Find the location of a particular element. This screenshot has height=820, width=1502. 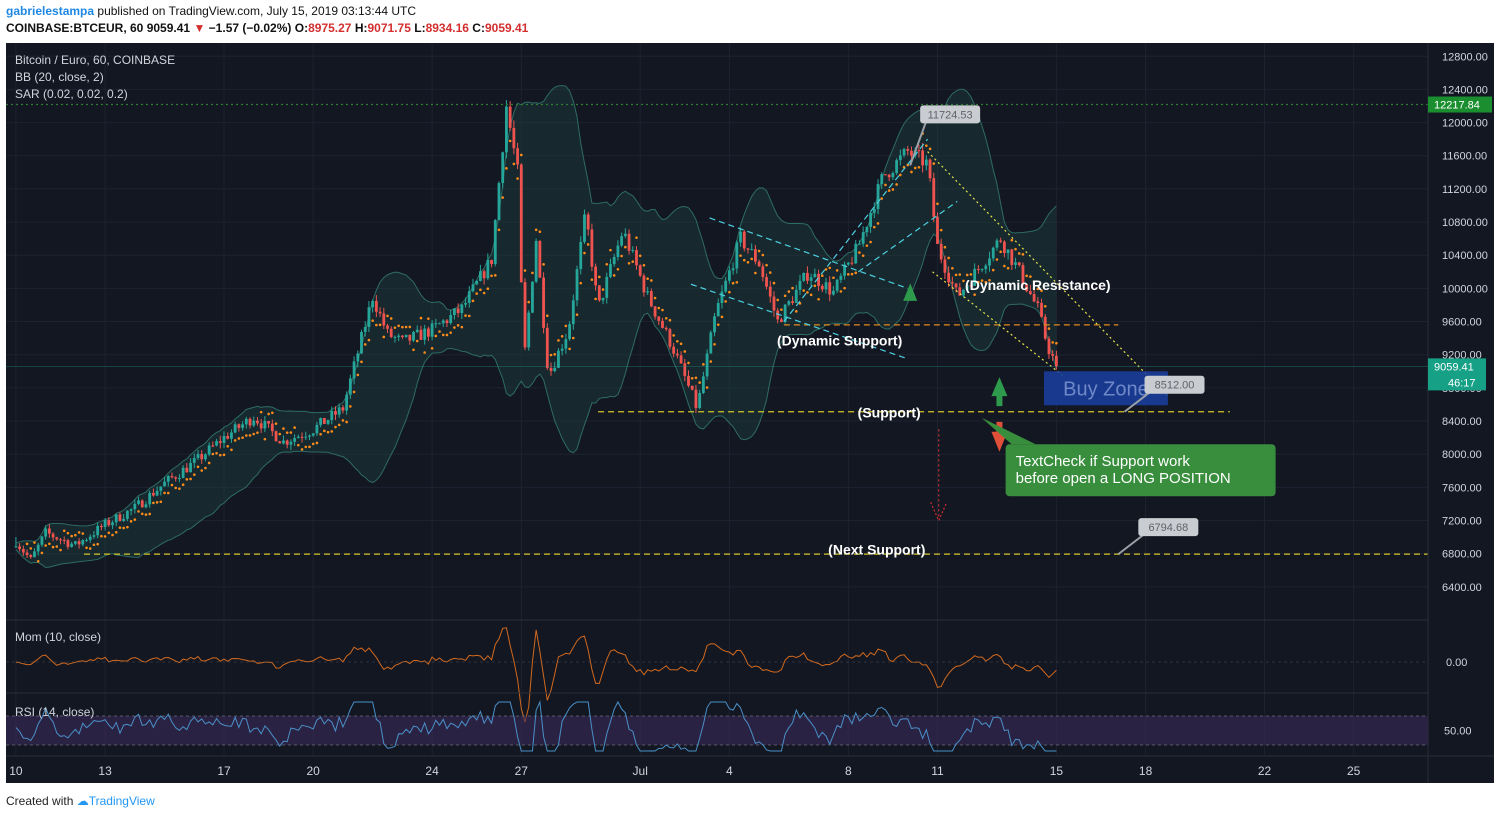

footer-brand: TradingView is located at coordinates (121, 801).